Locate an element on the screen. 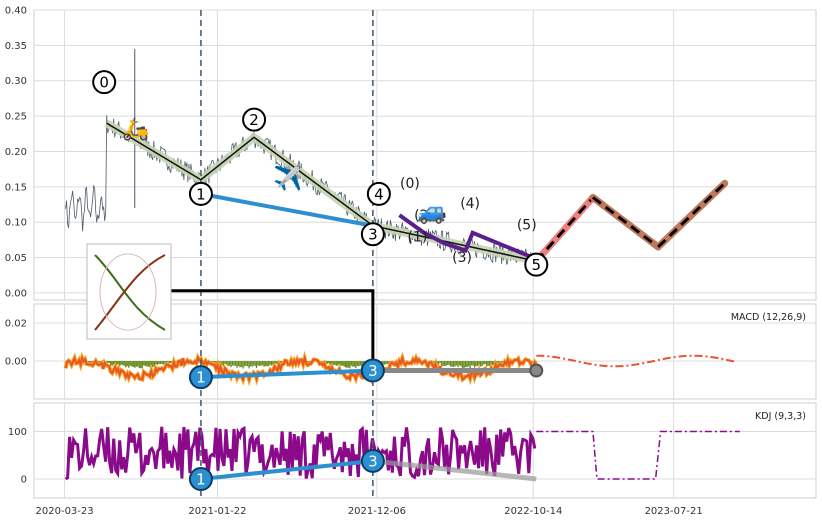  wave-label-text: 2 is located at coordinates (254, 120).